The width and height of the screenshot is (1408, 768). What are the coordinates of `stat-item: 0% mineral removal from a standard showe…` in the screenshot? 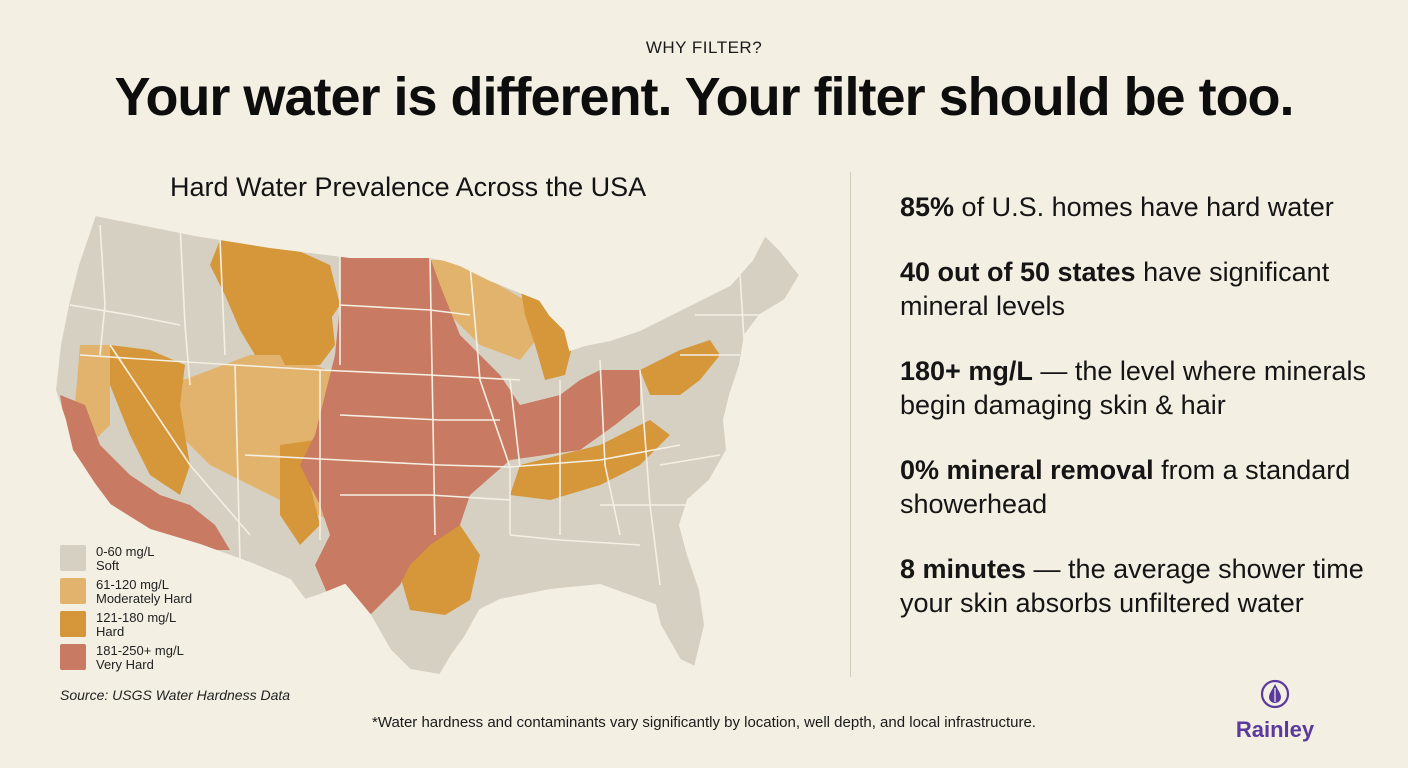 It's located at (1145, 487).